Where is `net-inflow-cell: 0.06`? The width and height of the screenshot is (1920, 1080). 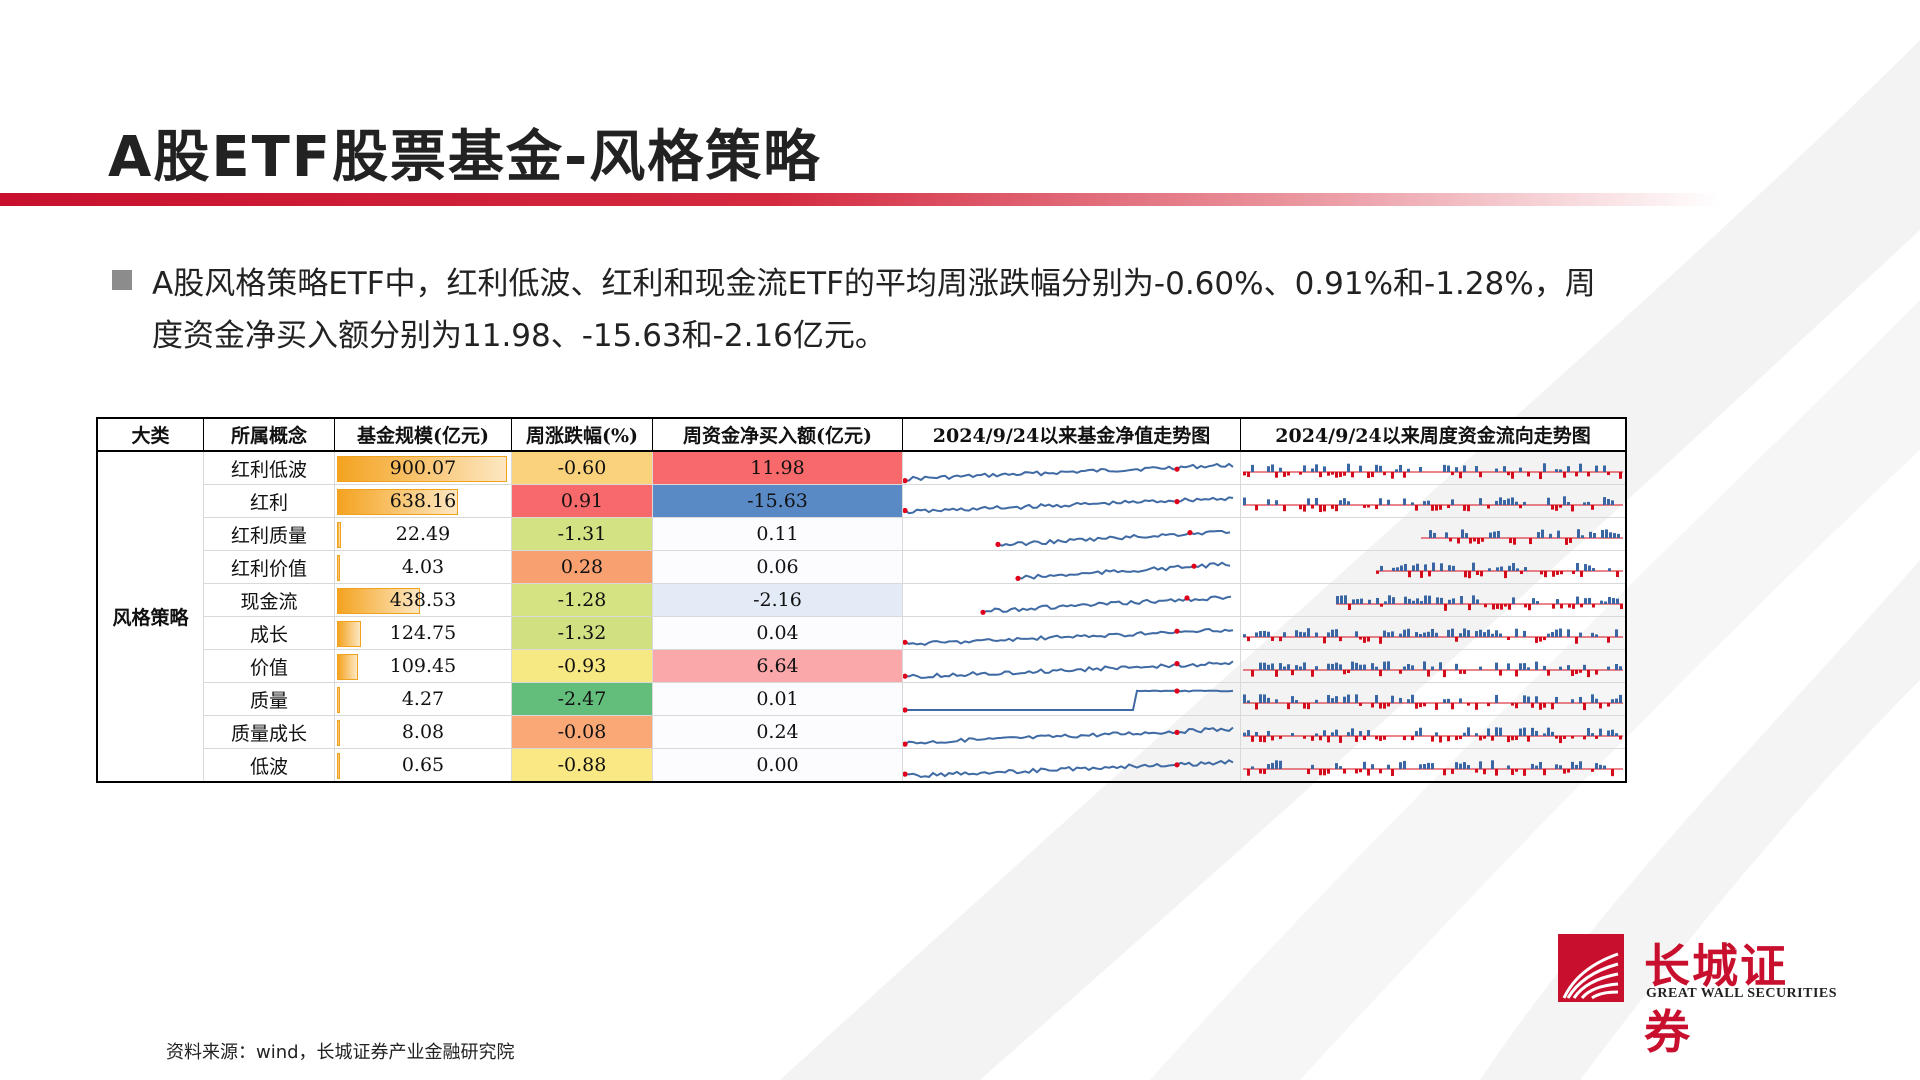 net-inflow-cell: 0.06 is located at coordinates (777, 567).